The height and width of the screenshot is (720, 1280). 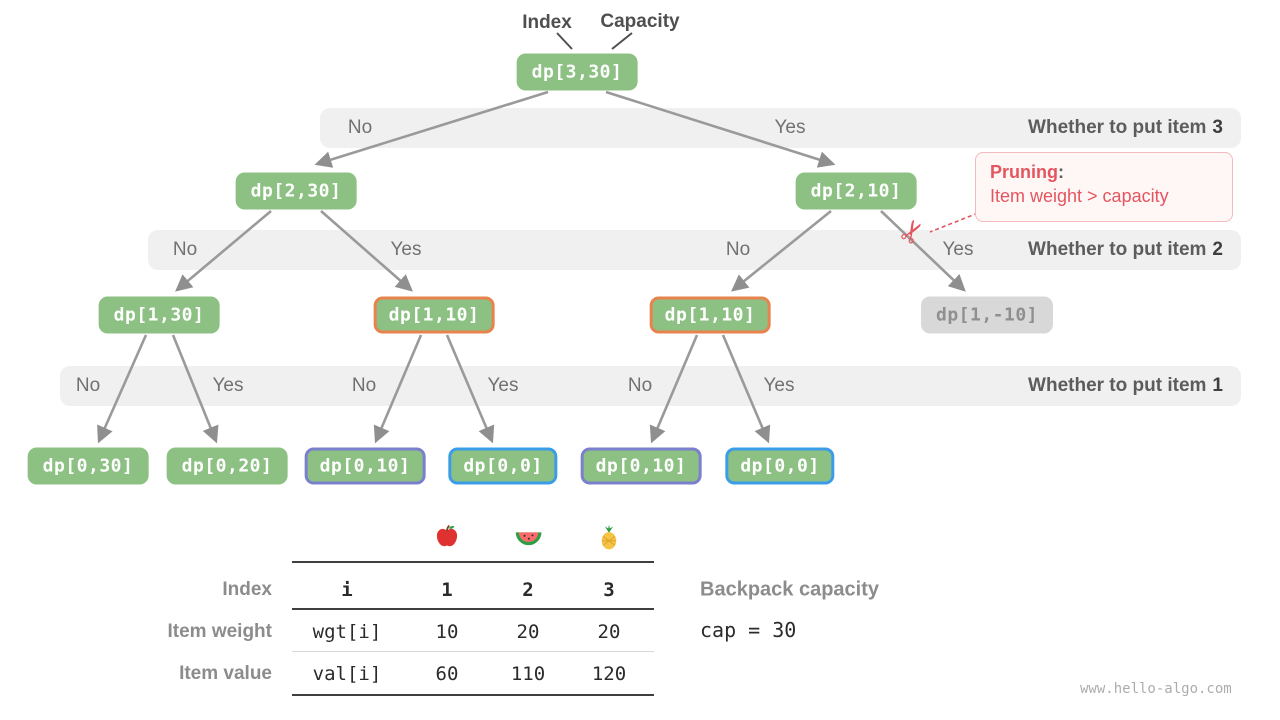 What do you see at coordinates (528, 674) in the screenshot?
I see `table-cell: 110` at bounding box center [528, 674].